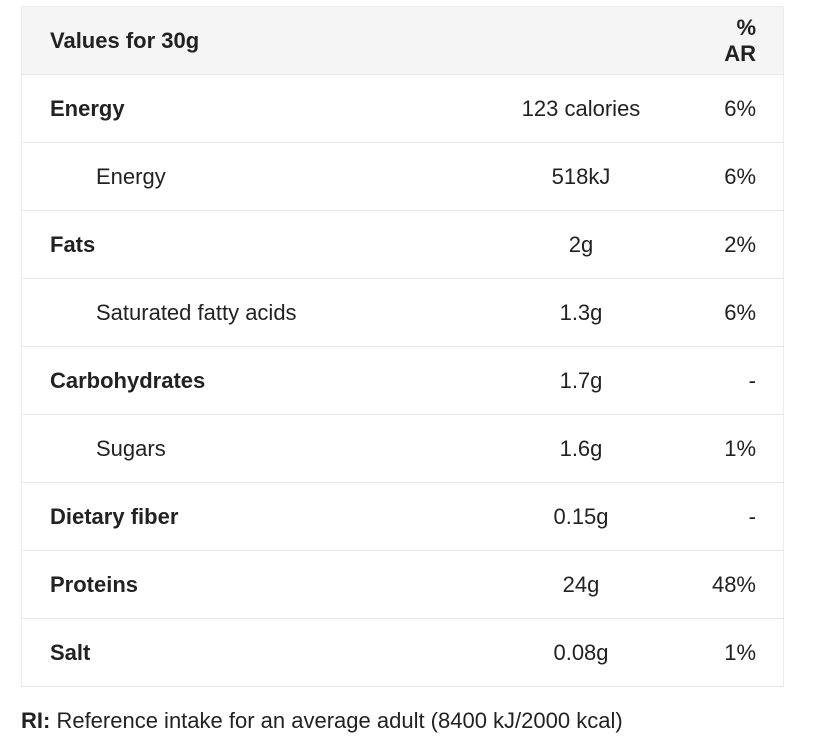  What do you see at coordinates (581, 244) in the screenshot?
I see `nutrient-value: 2g` at bounding box center [581, 244].